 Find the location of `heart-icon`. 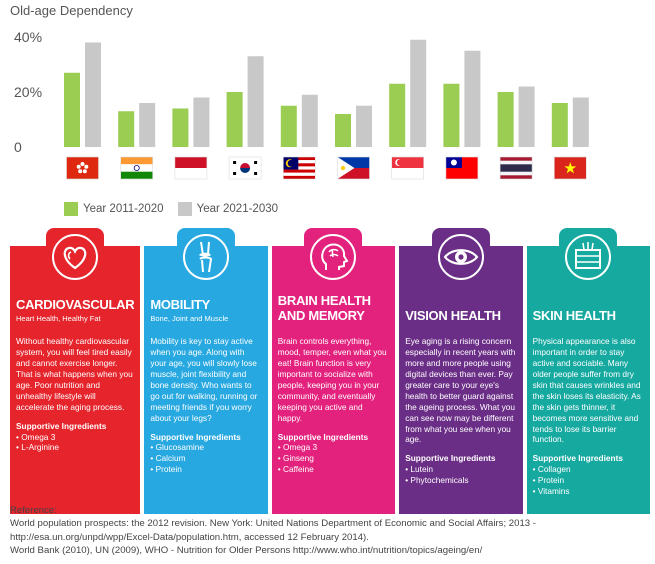

heart-icon is located at coordinates (75, 258).